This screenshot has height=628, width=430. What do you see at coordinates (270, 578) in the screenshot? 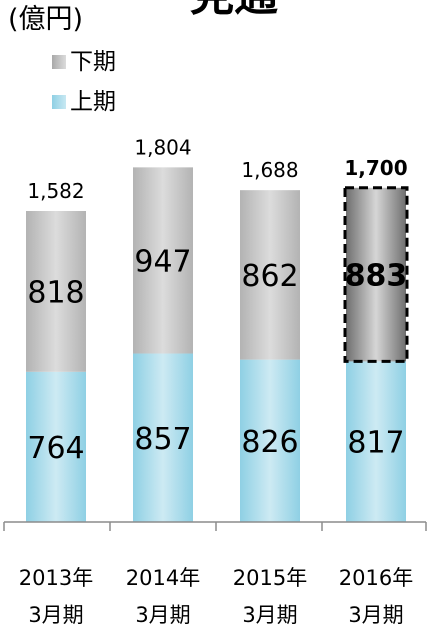
I see `x-tick-label-year-2: 2015年` at bounding box center [270, 578].